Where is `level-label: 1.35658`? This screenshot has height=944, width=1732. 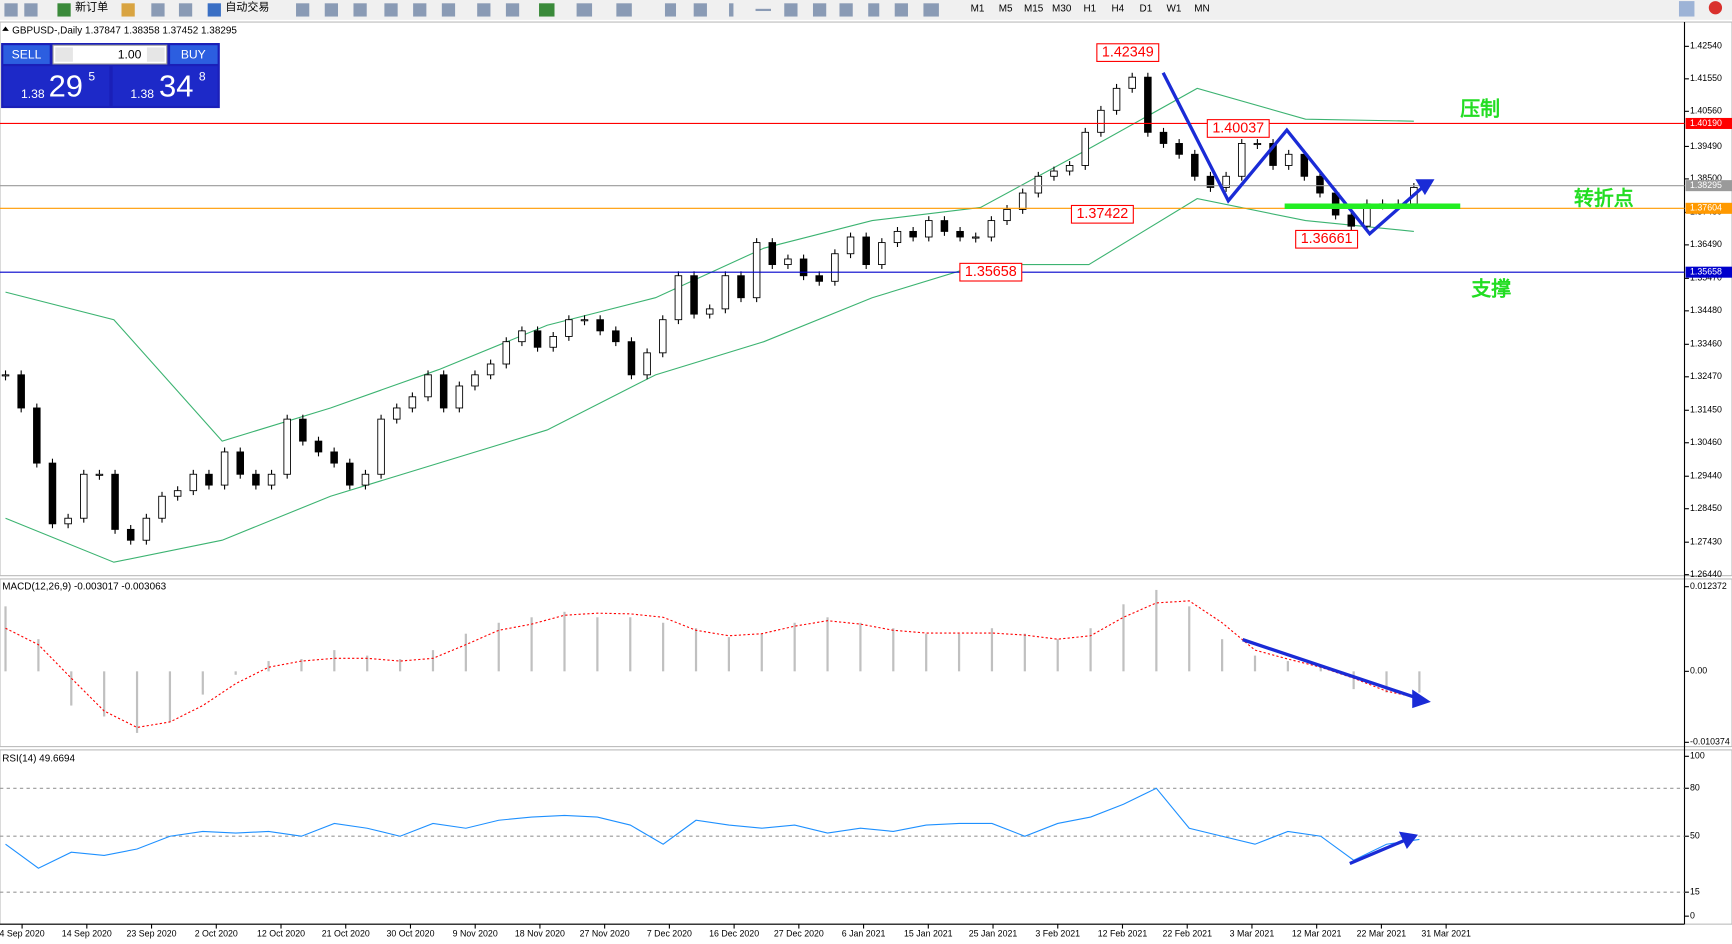
level-label: 1.35658 is located at coordinates (1706, 272).